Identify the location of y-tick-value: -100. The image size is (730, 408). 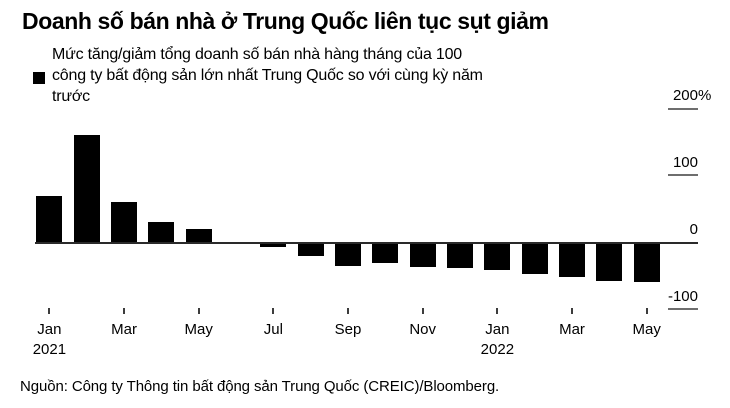
(682, 296).